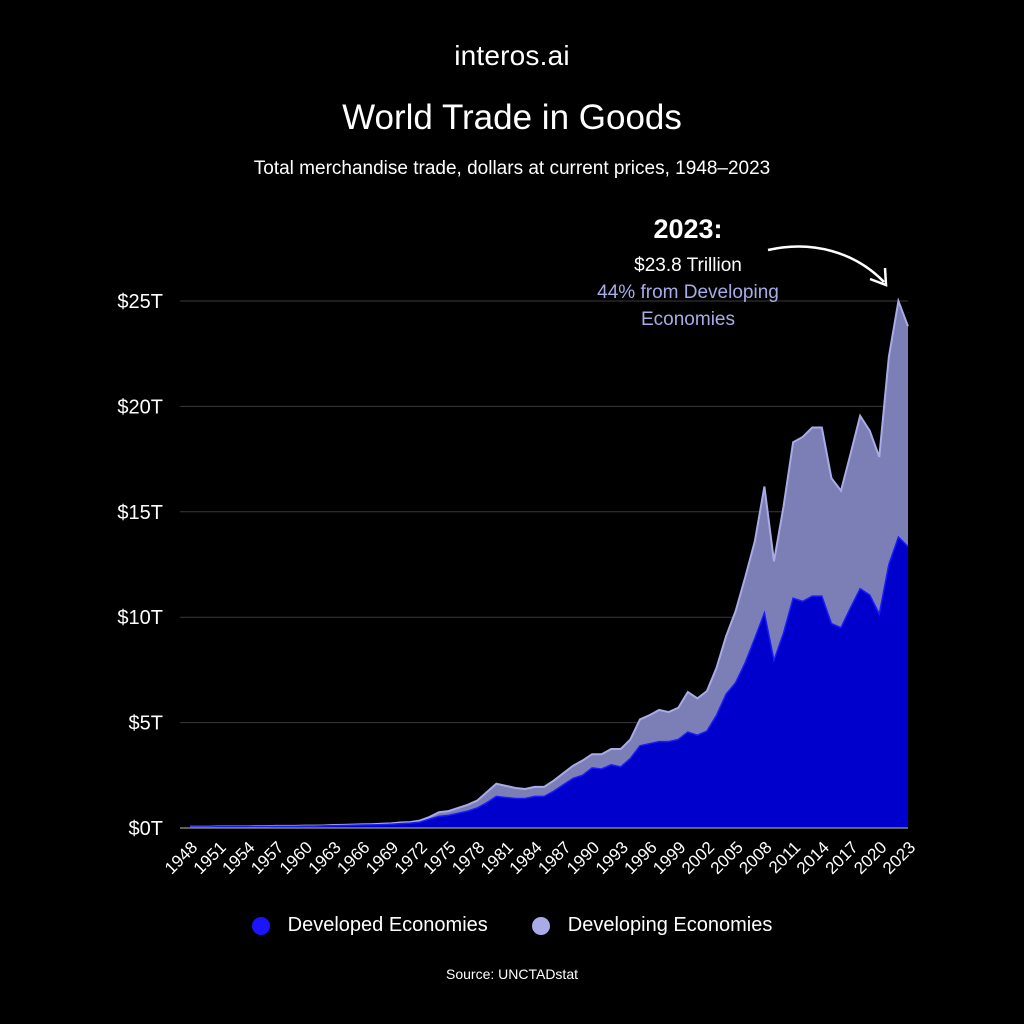 This screenshot has width=1024, height=1024. Describe the element at coordinates (899, 858) in the screenshot. I see `x-tick-label: 2023` at that location.